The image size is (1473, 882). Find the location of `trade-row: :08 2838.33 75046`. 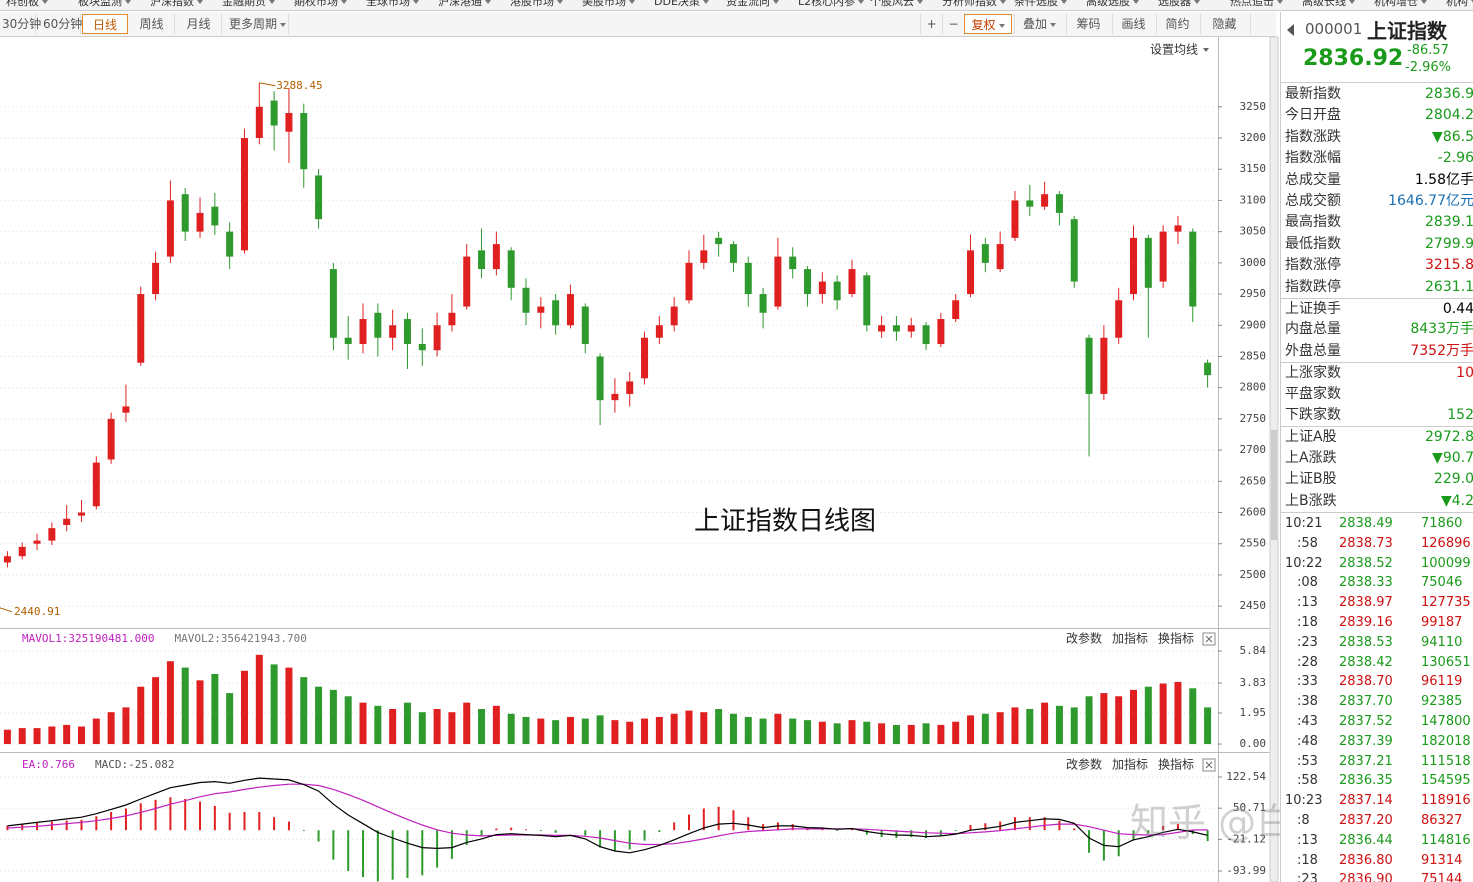

trade-row: :08 2838.33 75046 is located at coordinates (1377, 583).